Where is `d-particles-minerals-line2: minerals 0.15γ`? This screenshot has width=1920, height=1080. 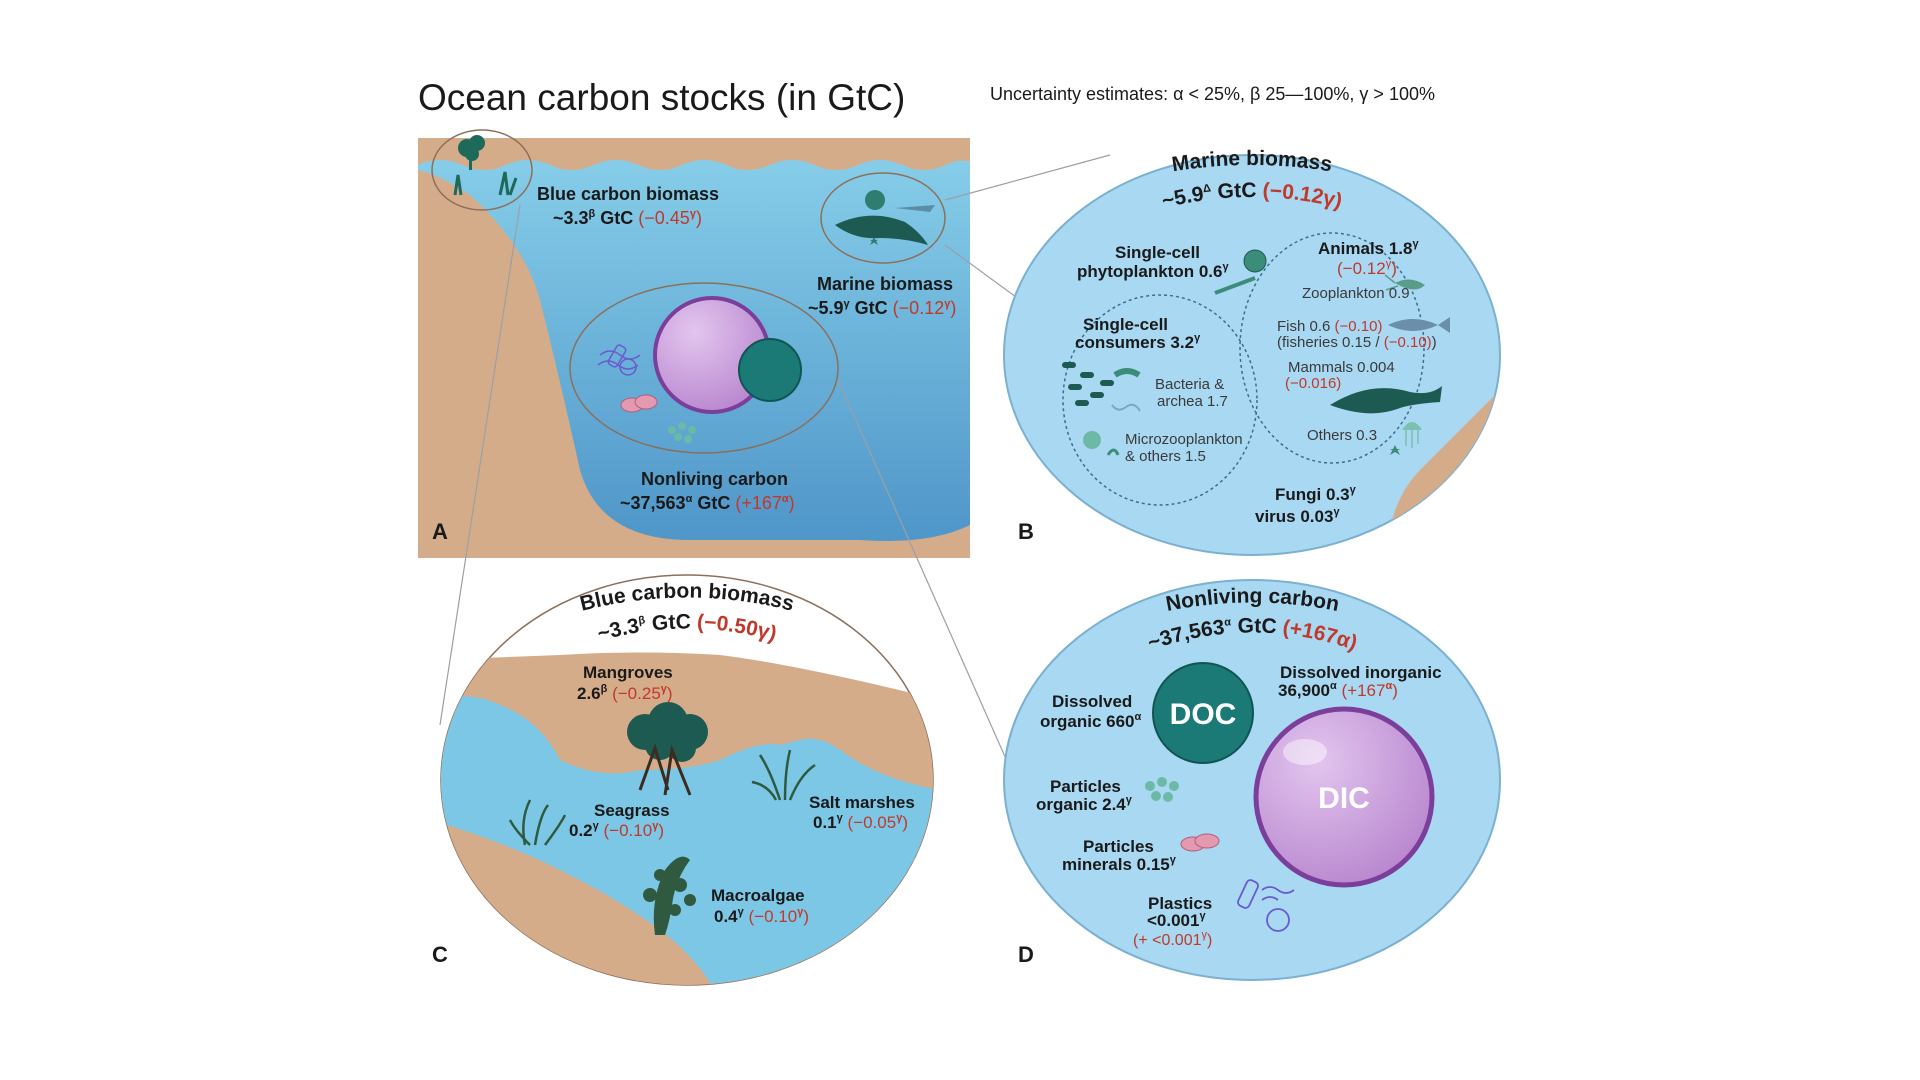 d-particles-minerals-line2: minerals 0.15γ is located at coordinates (1119, 864).